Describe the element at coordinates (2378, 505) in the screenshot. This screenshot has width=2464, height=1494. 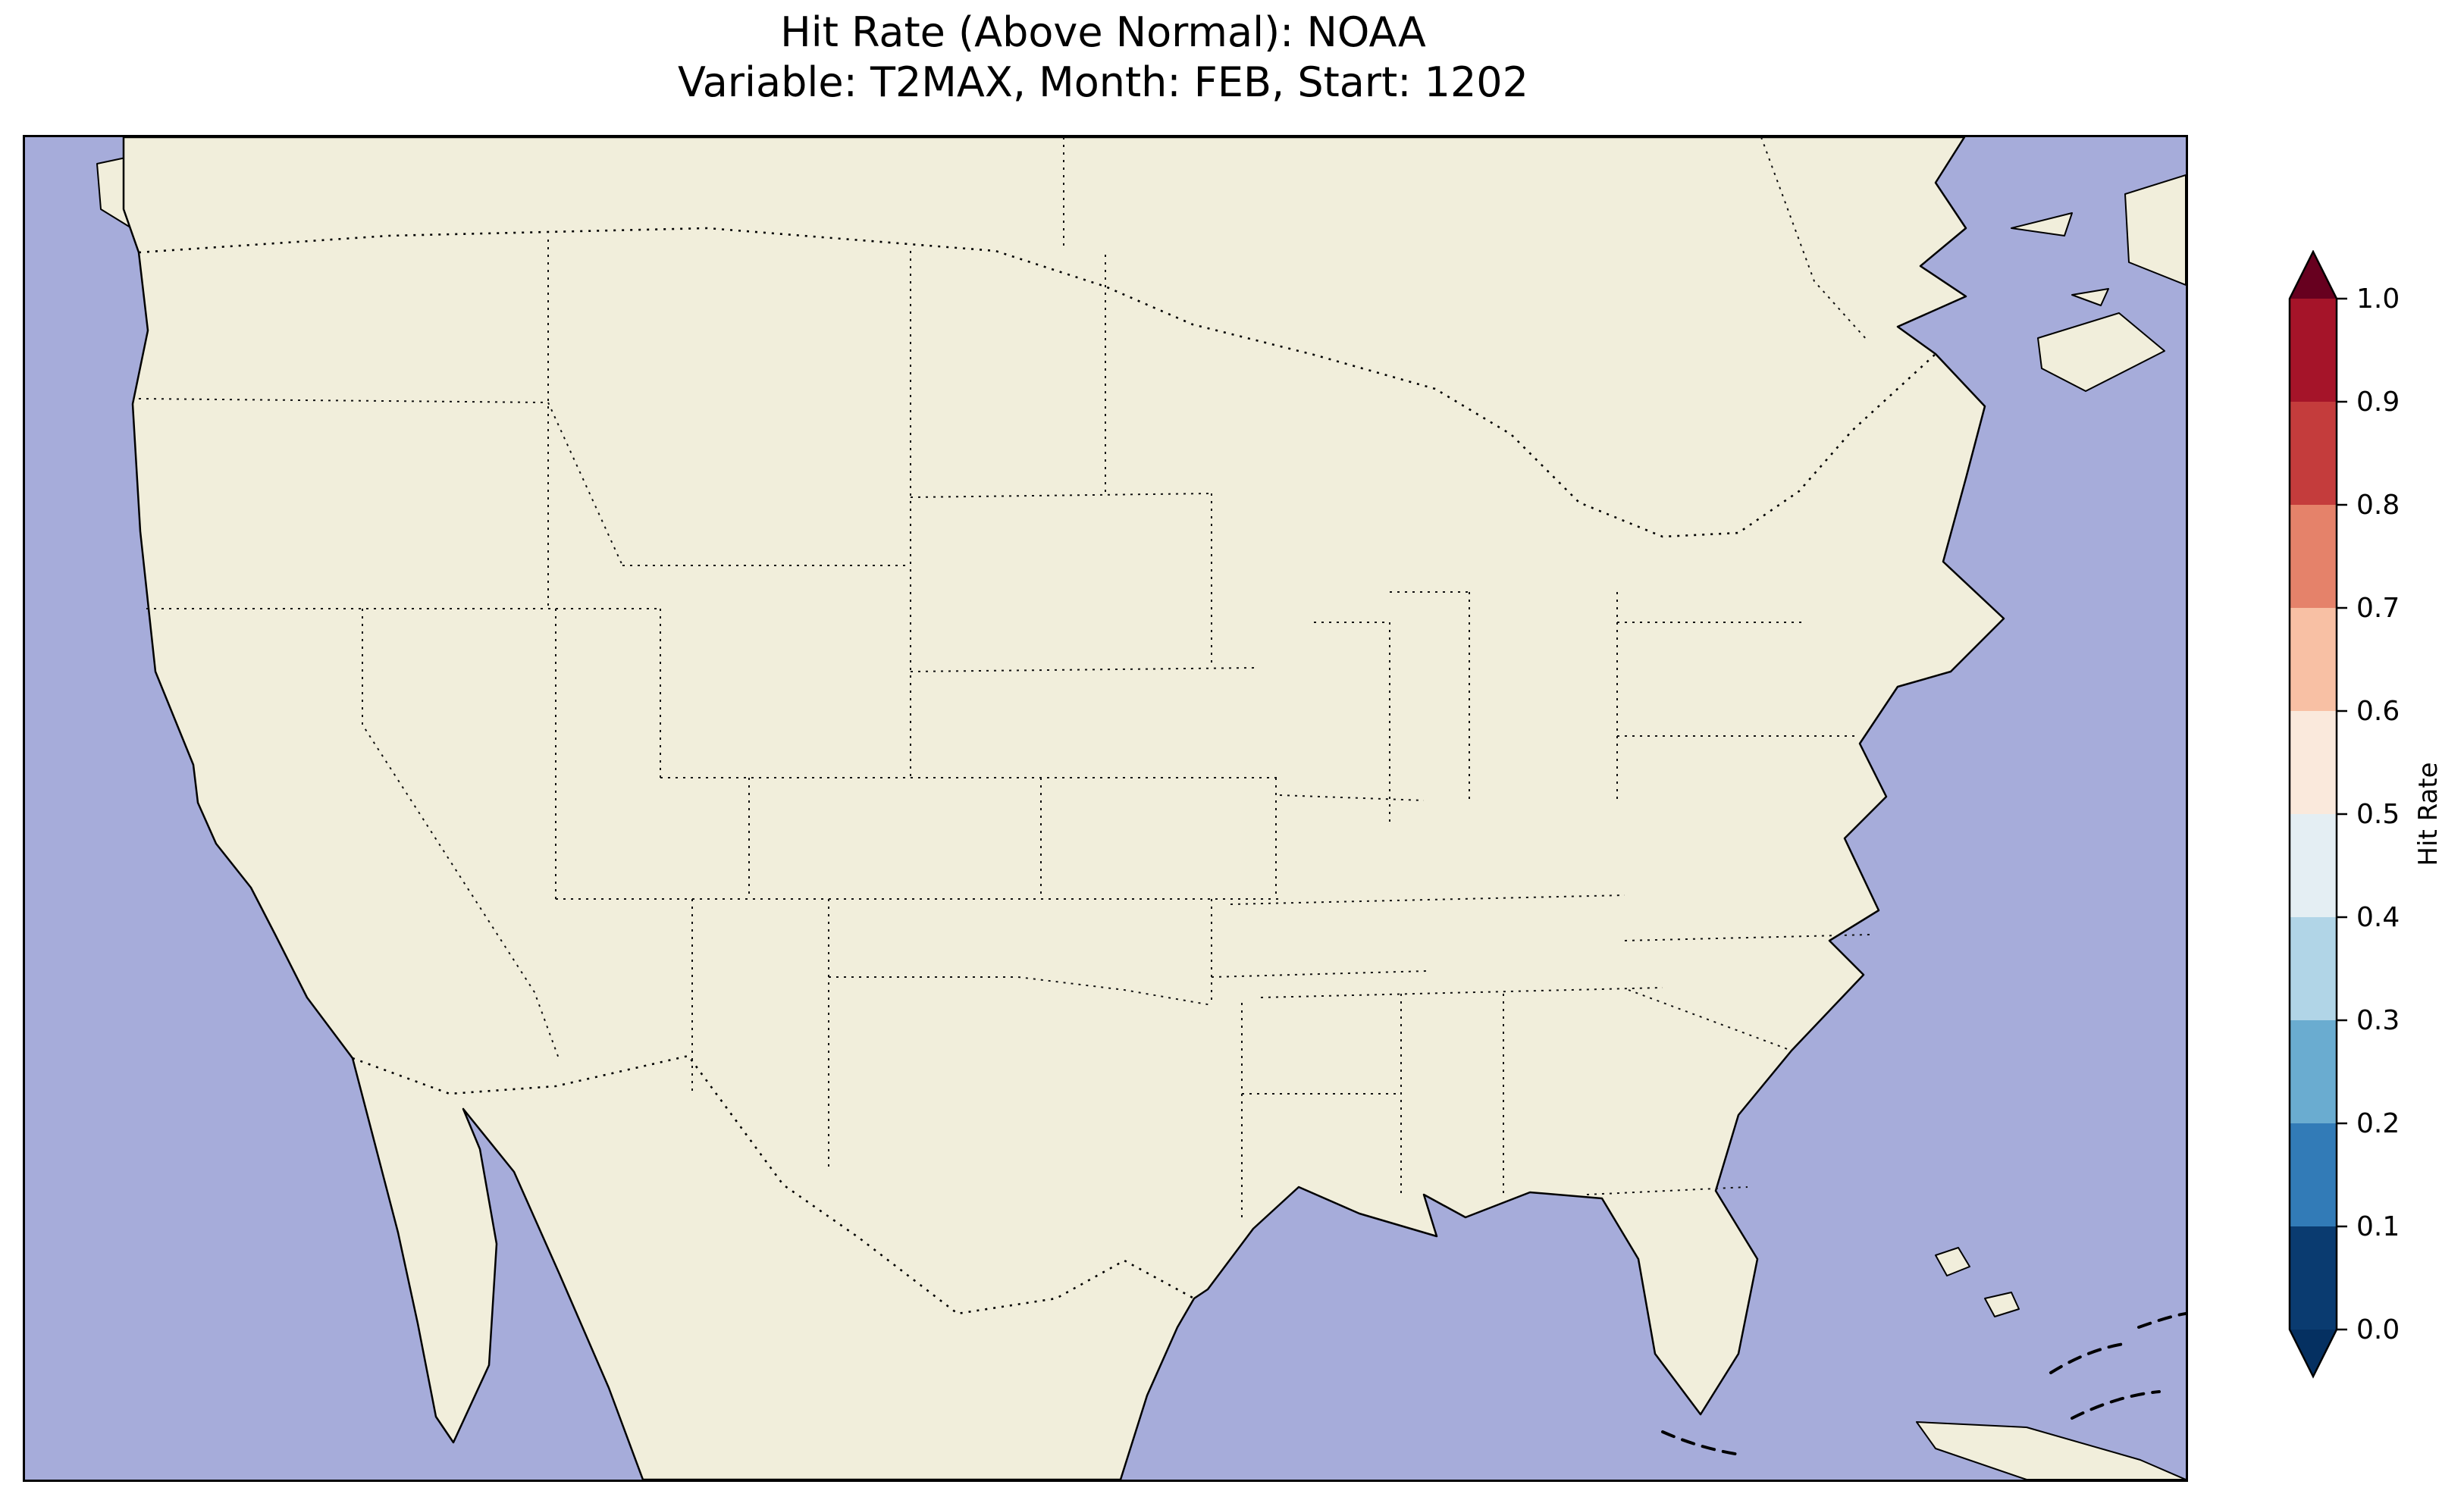
I see `colorbar-tick-label: 0.8` at that location.